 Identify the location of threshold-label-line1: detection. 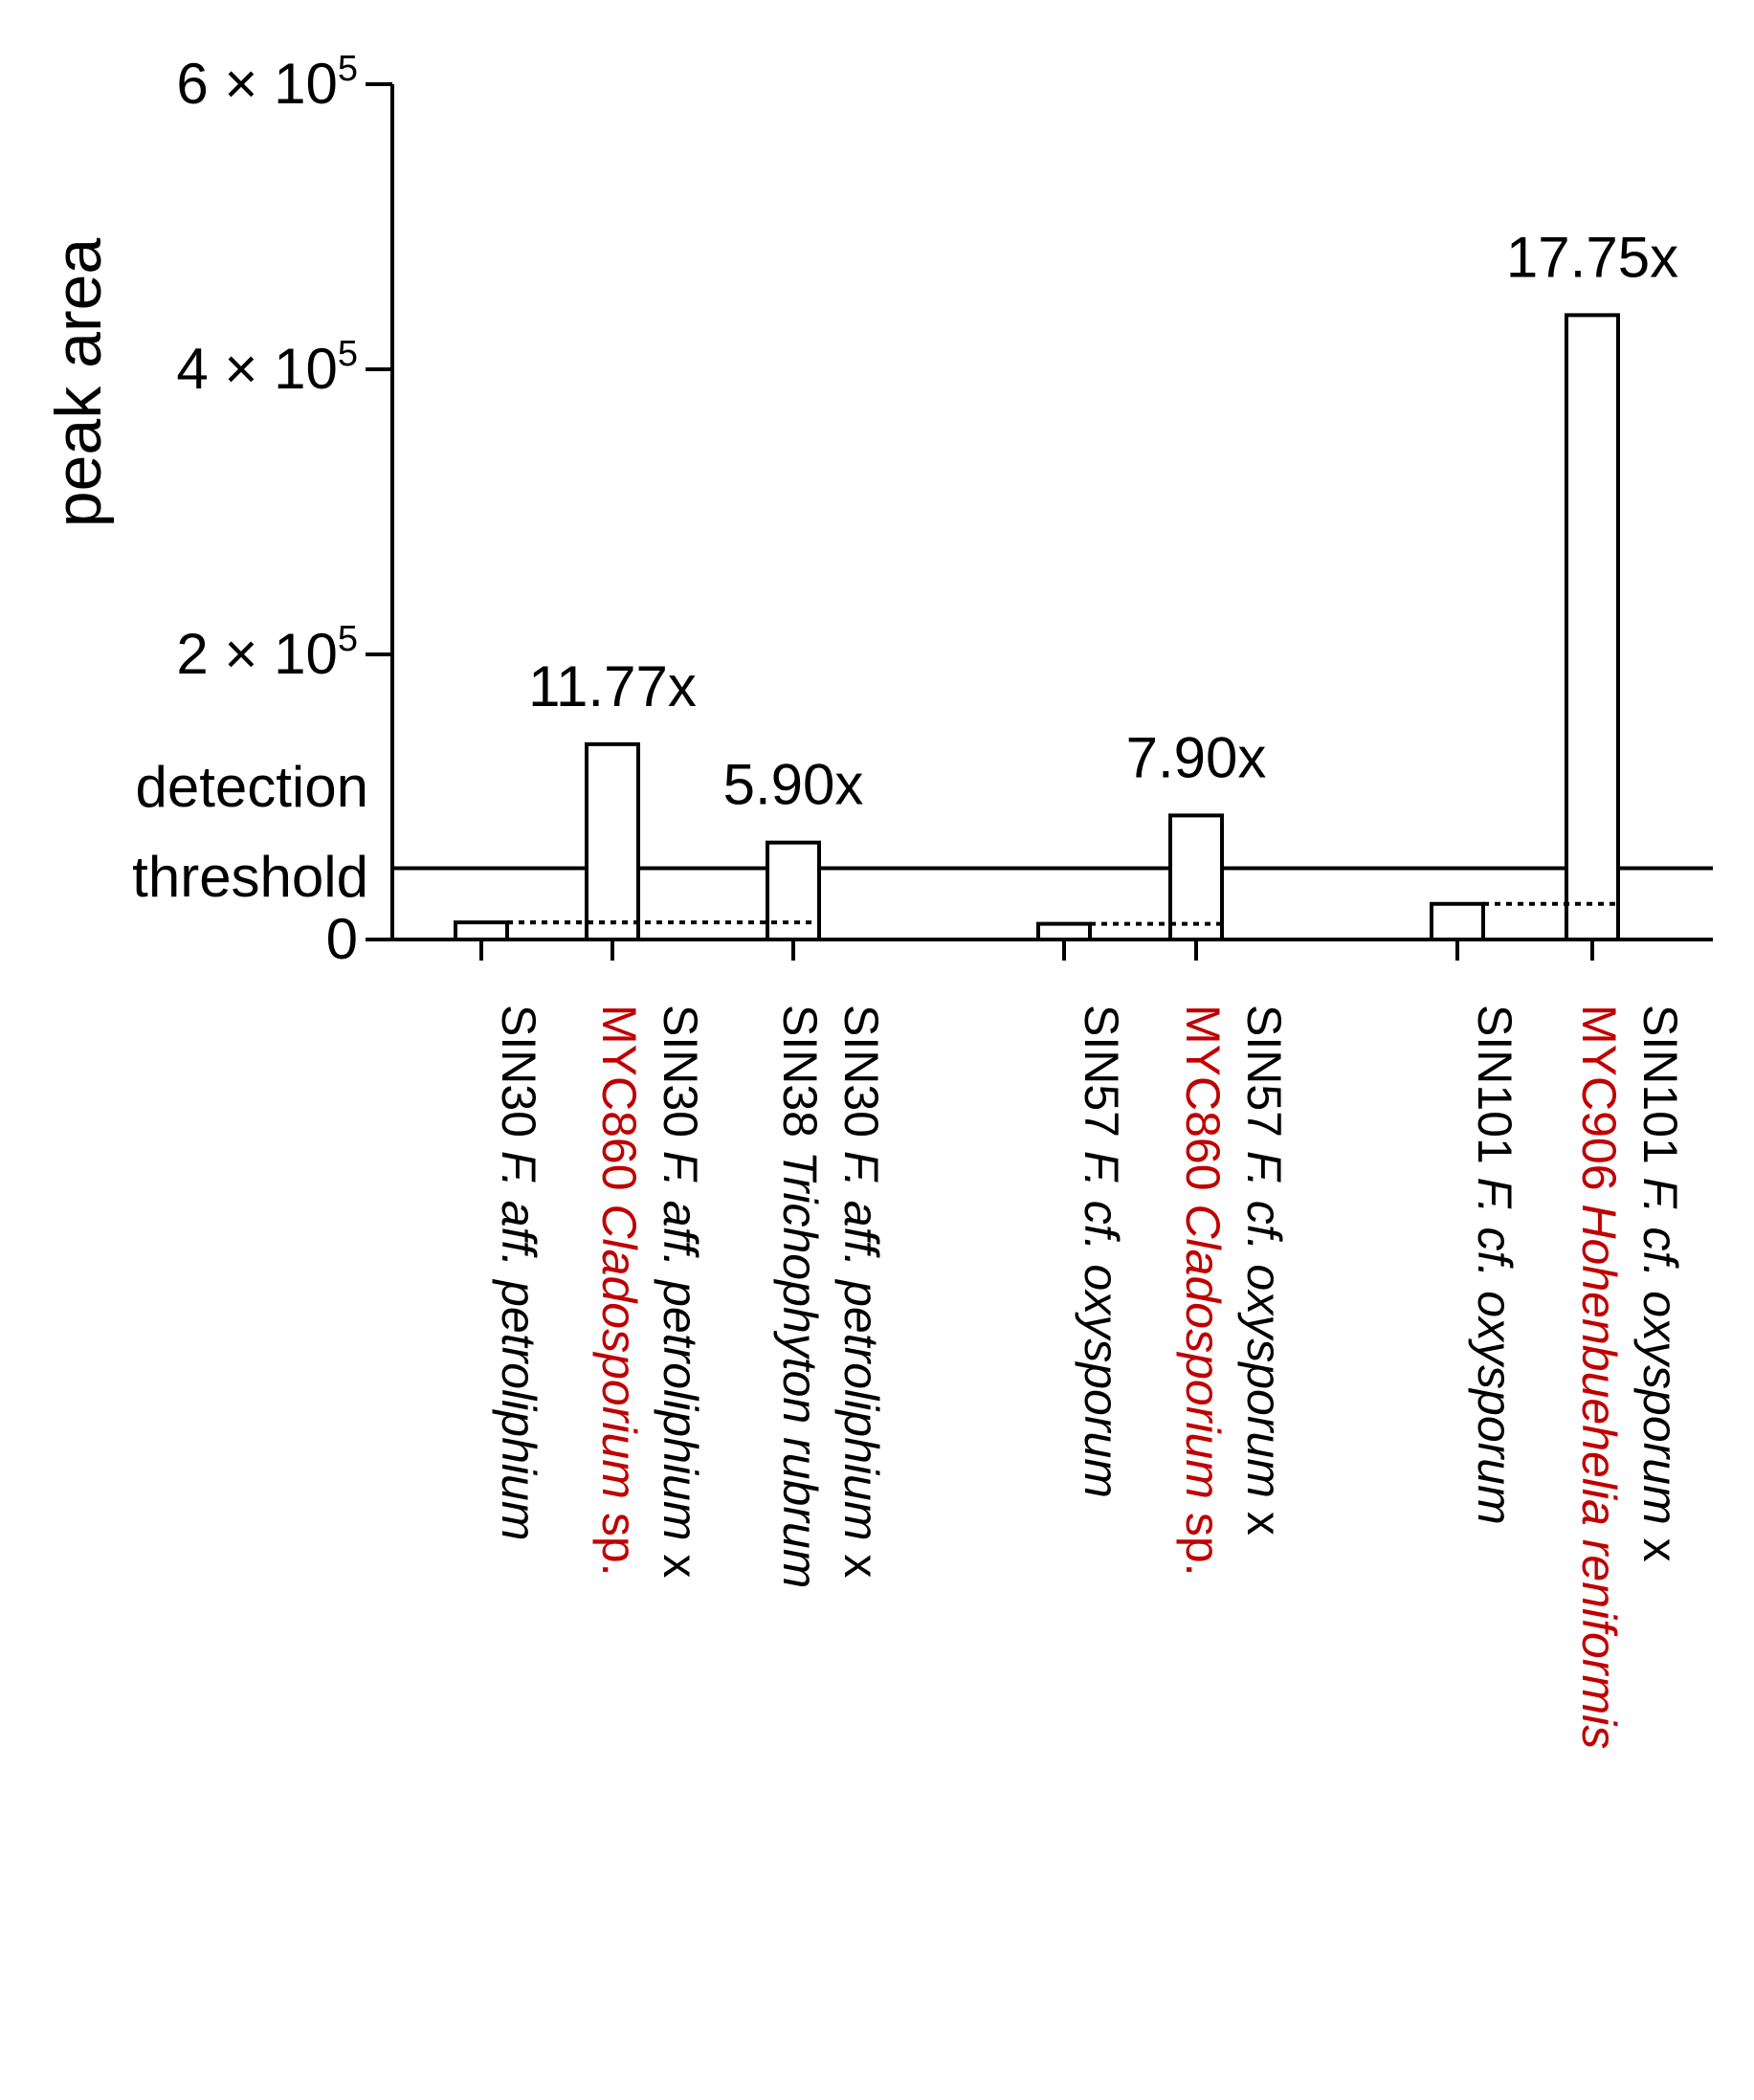
(252, 787).